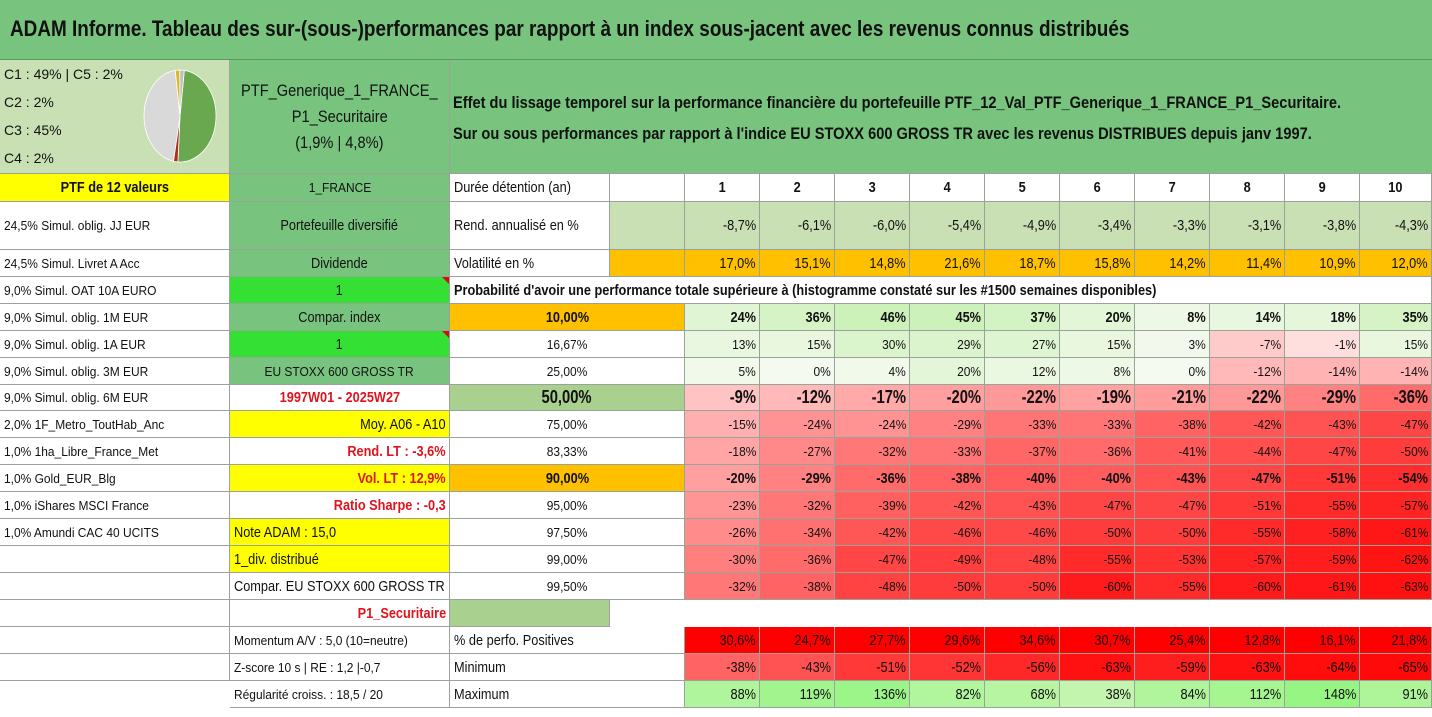 This screenshot has width=1432, height=717. What do you see at coordinates (567, 586) in the screenshot?
I see `quantile-label: 99,50%` at bounding box center [567, 586].